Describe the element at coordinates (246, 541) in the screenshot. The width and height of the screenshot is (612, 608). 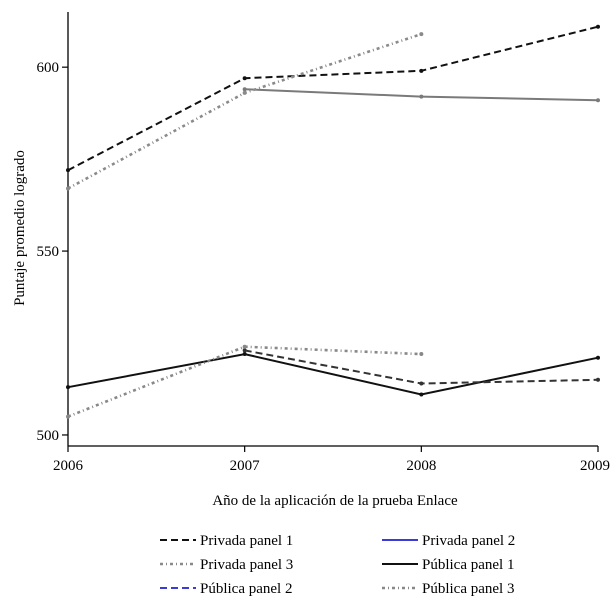
I see `legend-label: Privada panel 1` at that location.